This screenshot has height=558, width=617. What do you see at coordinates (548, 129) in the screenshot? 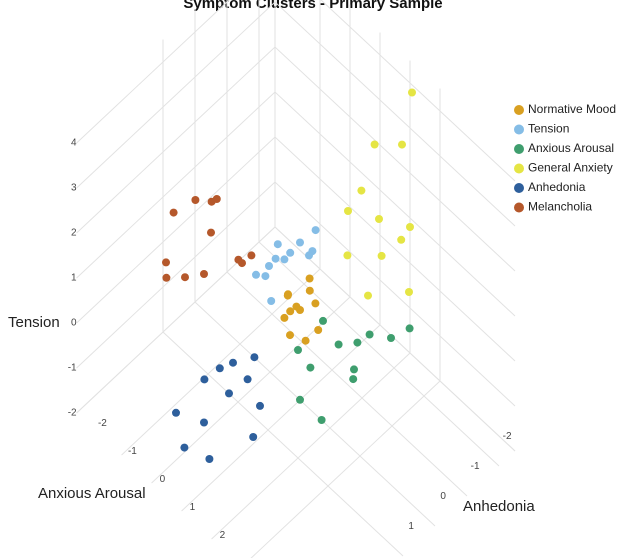
I see `legend-label: Tension` at bounding box center [548, 129].